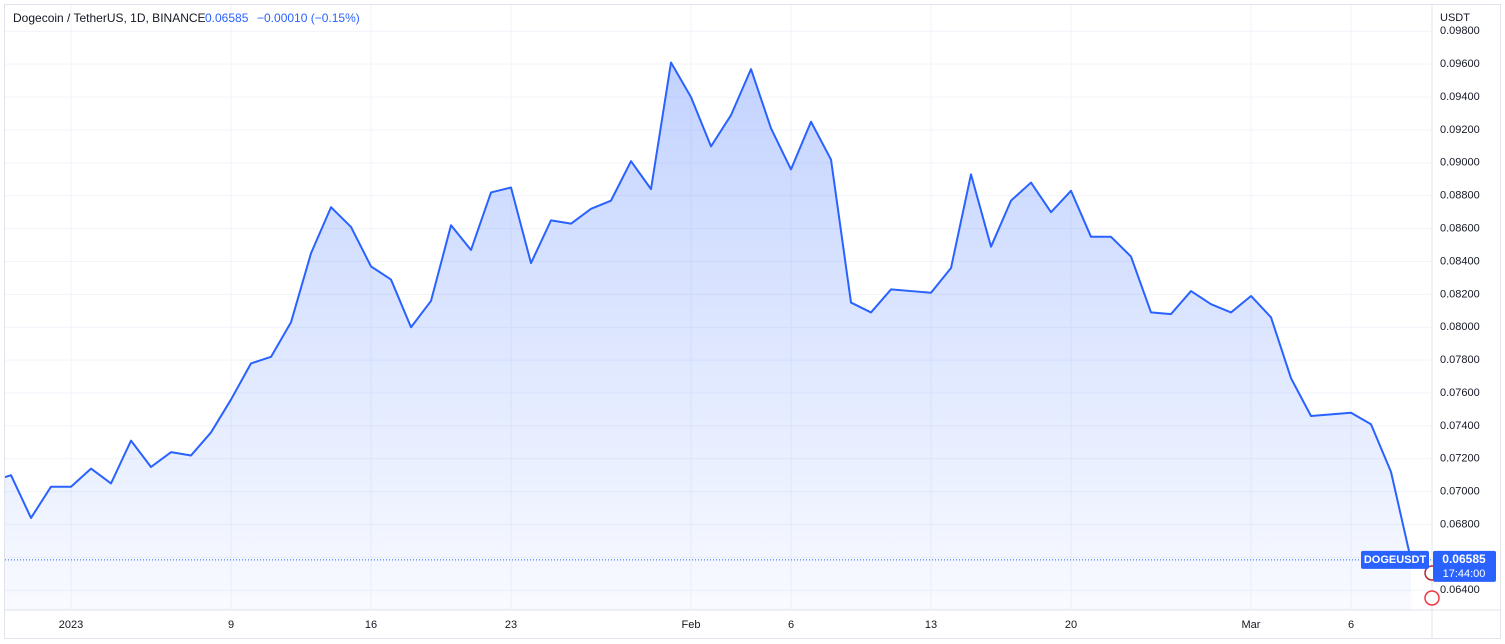  I want to click on symbol-title: Dogecoin / TetherUS, 1D, BINANCE, so click(109, 18).